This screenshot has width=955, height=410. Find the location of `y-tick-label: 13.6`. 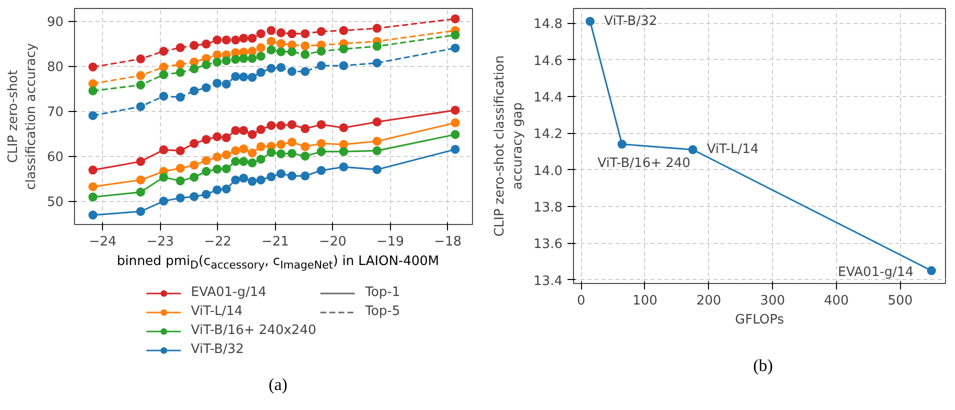

y-tick-label: 13.6 is located at coordinates (548, 244).